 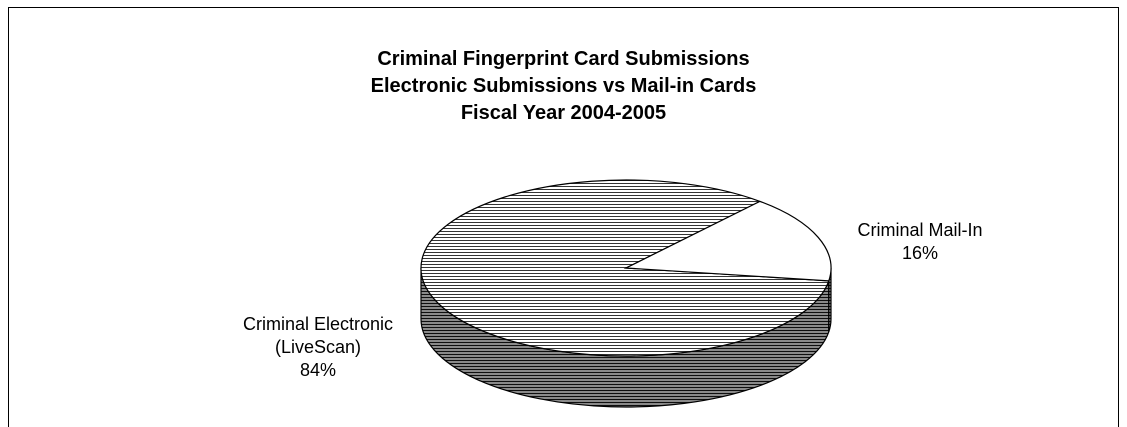 I want to click on pie-slice-mail-in, so click(x=727, y=241).